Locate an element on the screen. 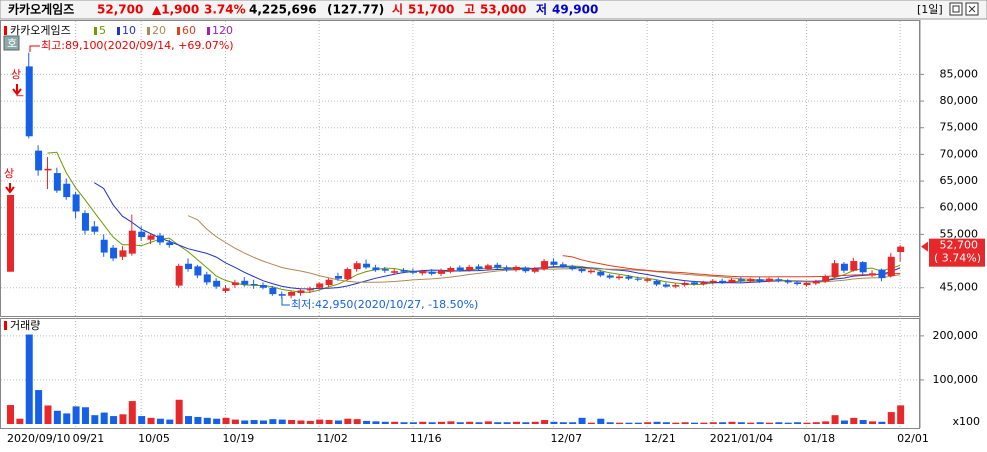 This screenshot has height=452, width=987. change: ▲1,900 is located at coordinates (175, 10).